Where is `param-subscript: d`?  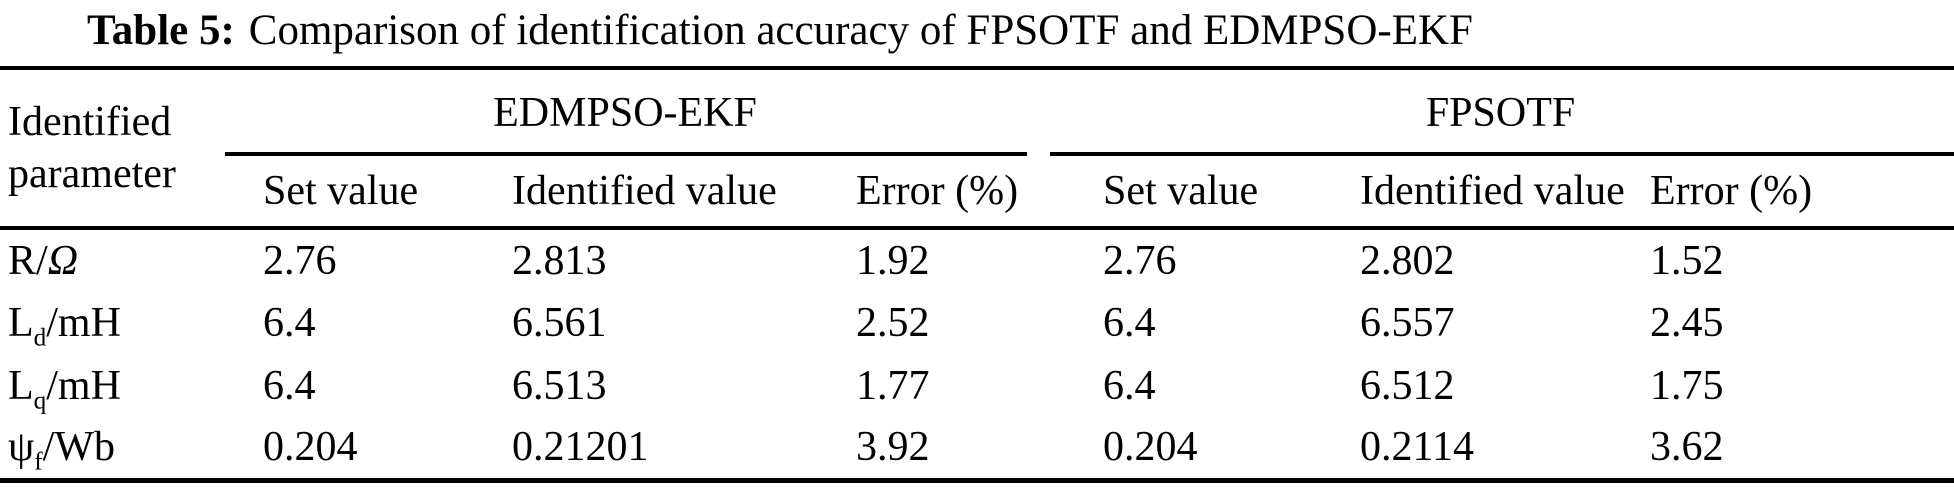
param-subscript: d is located at coordinates (40, 337).